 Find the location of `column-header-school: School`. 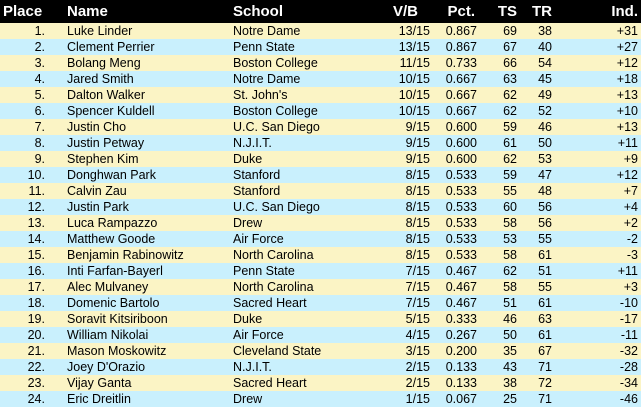

column-header-school: School is located at coordinates (297, 11).